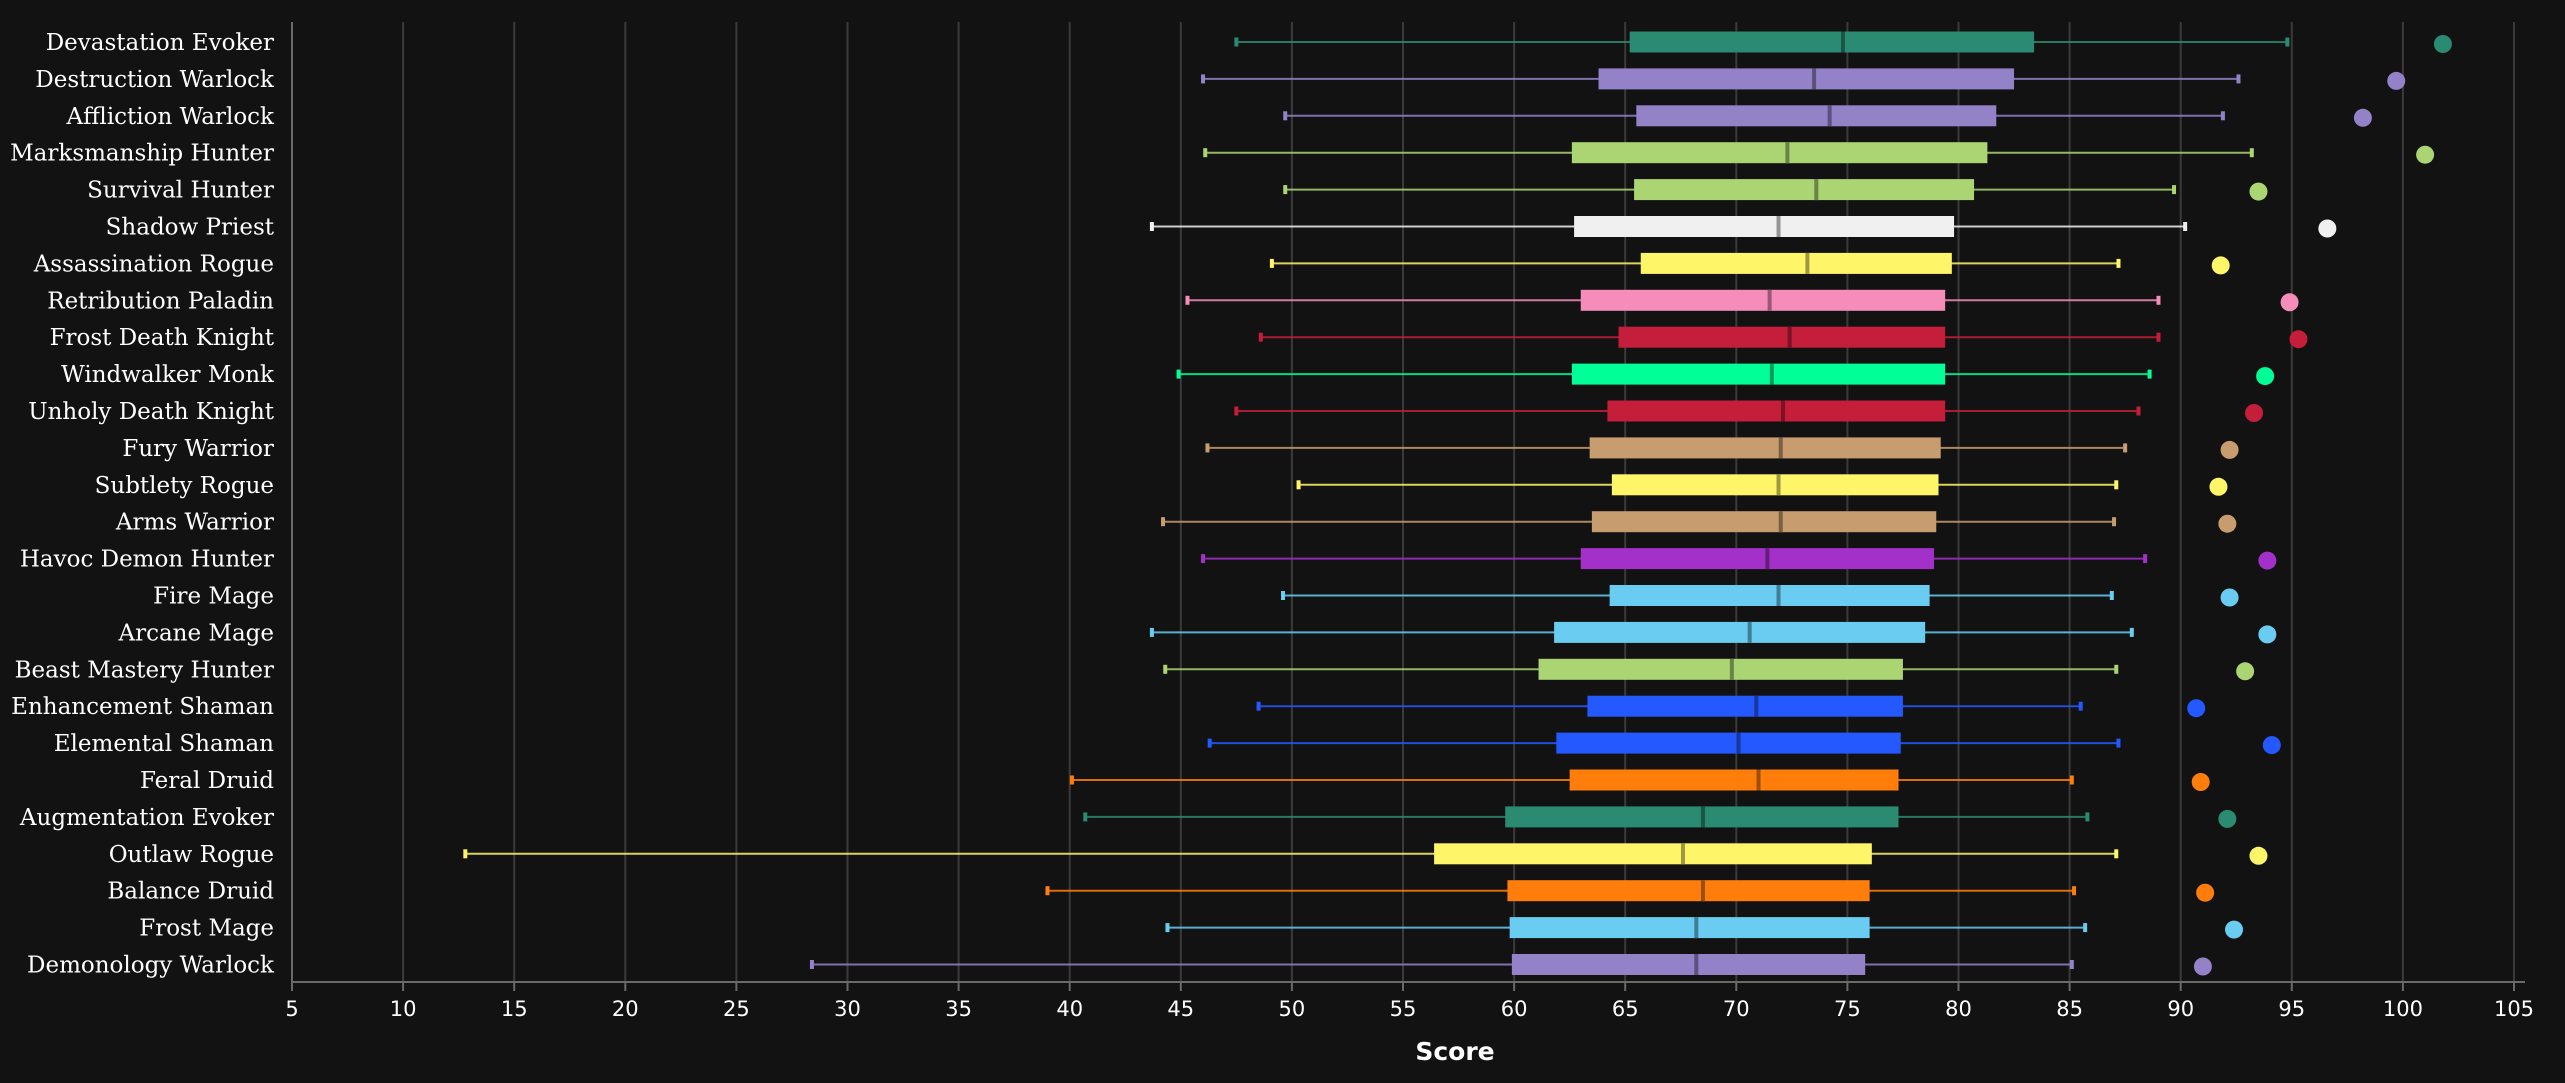  I want to click on box-augmentation-evoker, so click(1660, 817).